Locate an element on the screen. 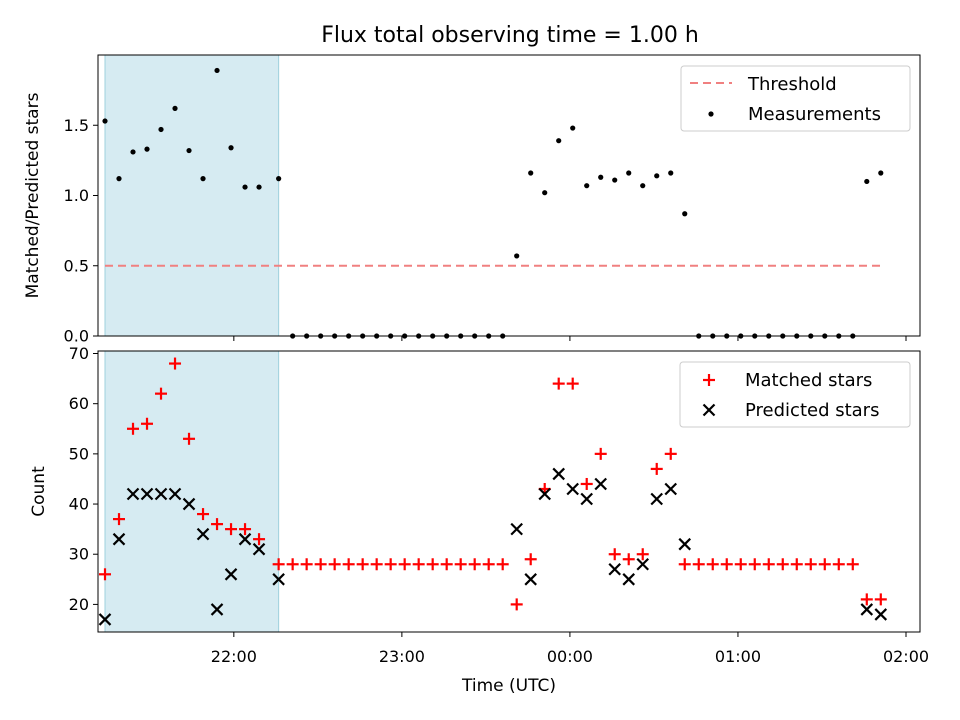  count-panel-ylabel: Count is located at coordinates (39, 491).